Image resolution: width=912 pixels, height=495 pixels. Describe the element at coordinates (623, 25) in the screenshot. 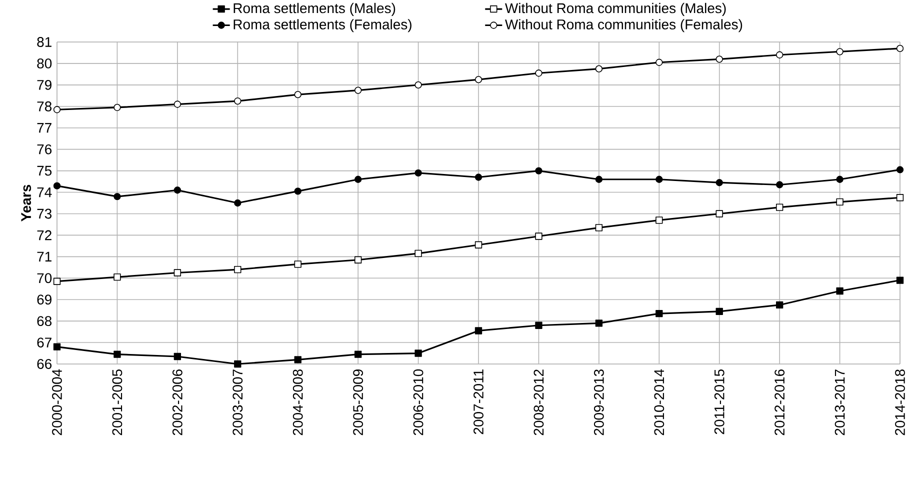

I see `legend-label: Without Roma communities (Females)` at that location.